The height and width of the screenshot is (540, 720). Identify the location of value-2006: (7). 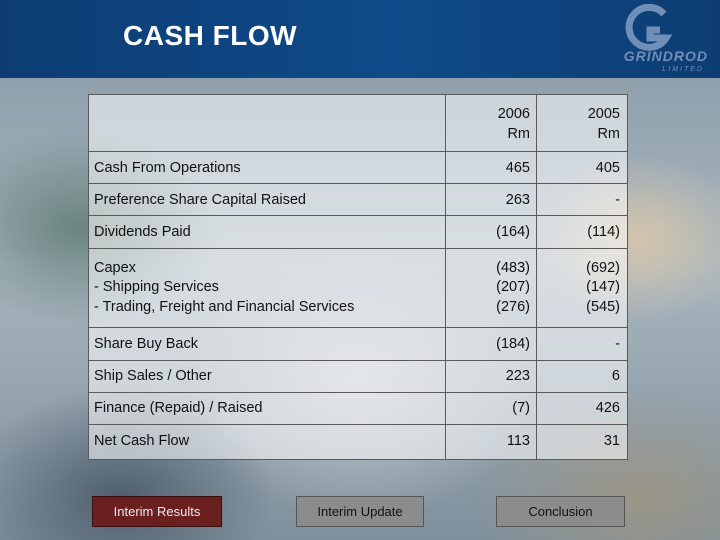
(521, 408).